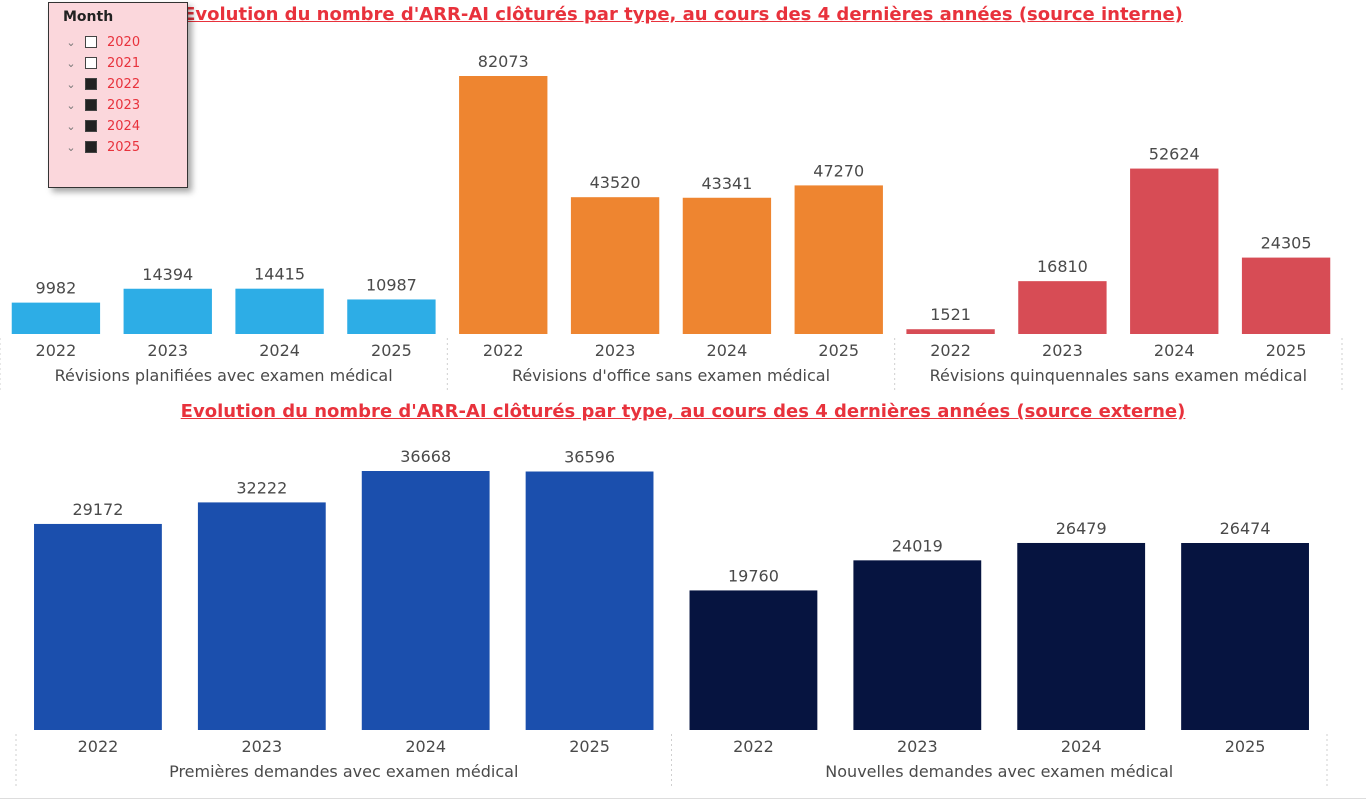  I want to click on month-slicer: Month ⌄ 2020 ⌄ 2021 ⌄ 2022 ⌄ 2023 ⌄ 2024 ⌄ 2025, so click(118, 95).